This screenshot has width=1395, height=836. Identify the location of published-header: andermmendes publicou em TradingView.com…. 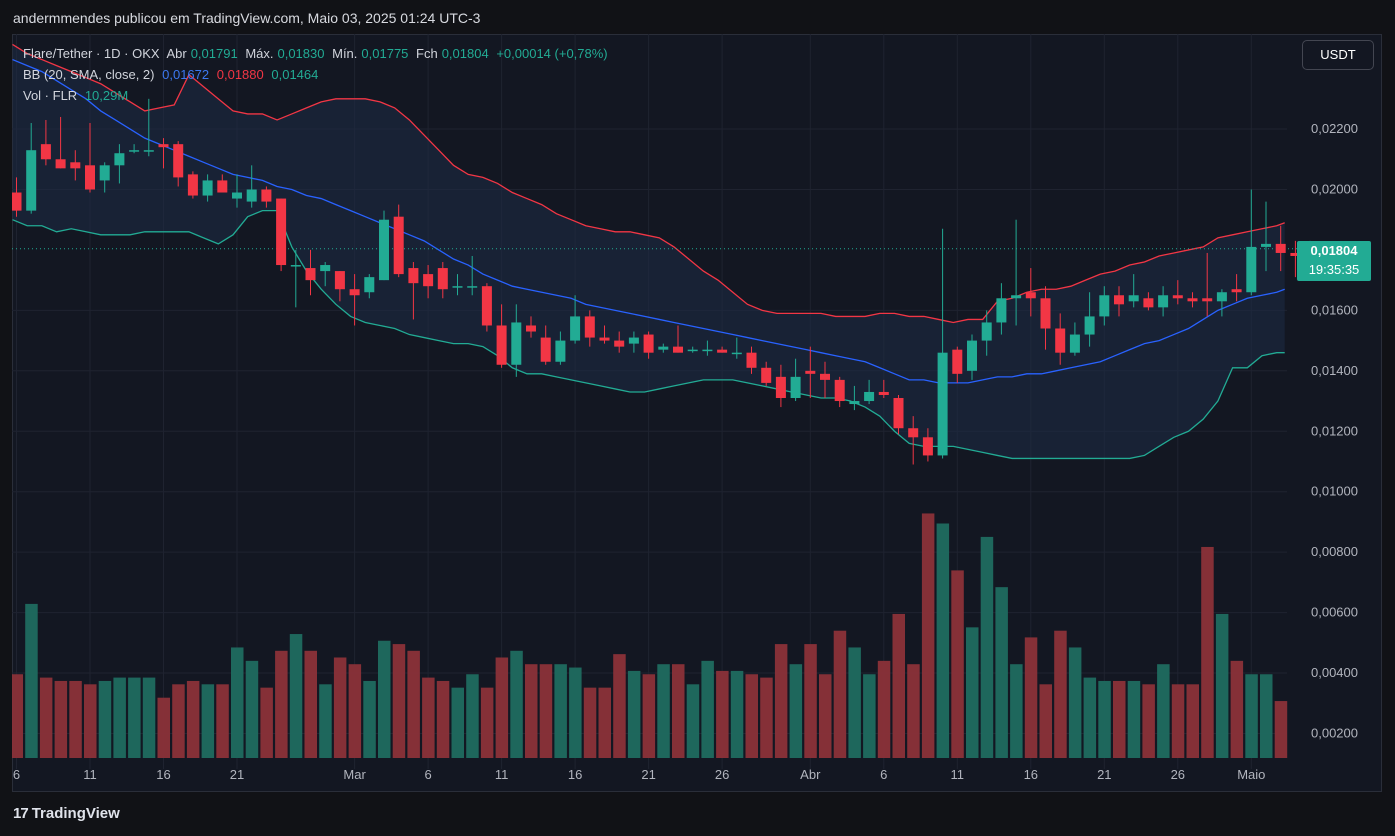
(247, 18).